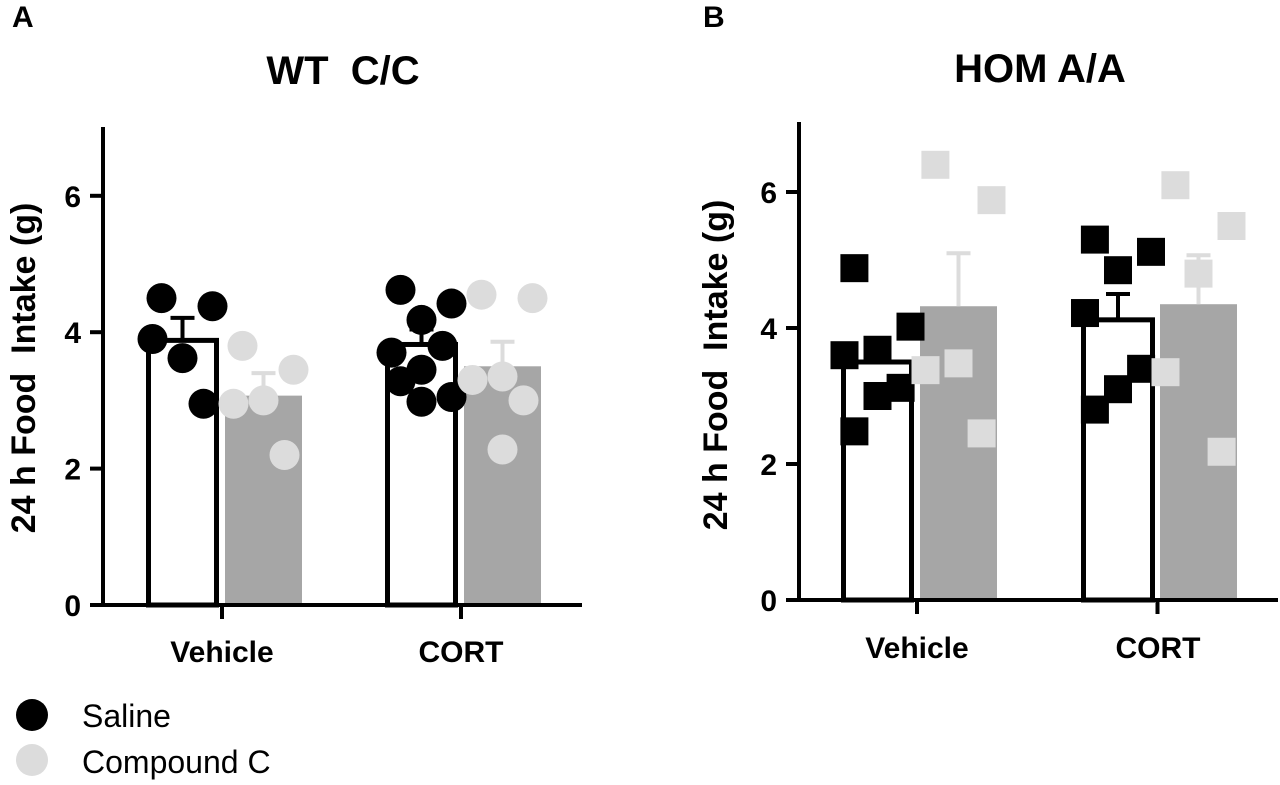  Describe the element at coordinates (72, 197) in the screenshot. I see `panel-a-ytick-label-6: 6` at that location.